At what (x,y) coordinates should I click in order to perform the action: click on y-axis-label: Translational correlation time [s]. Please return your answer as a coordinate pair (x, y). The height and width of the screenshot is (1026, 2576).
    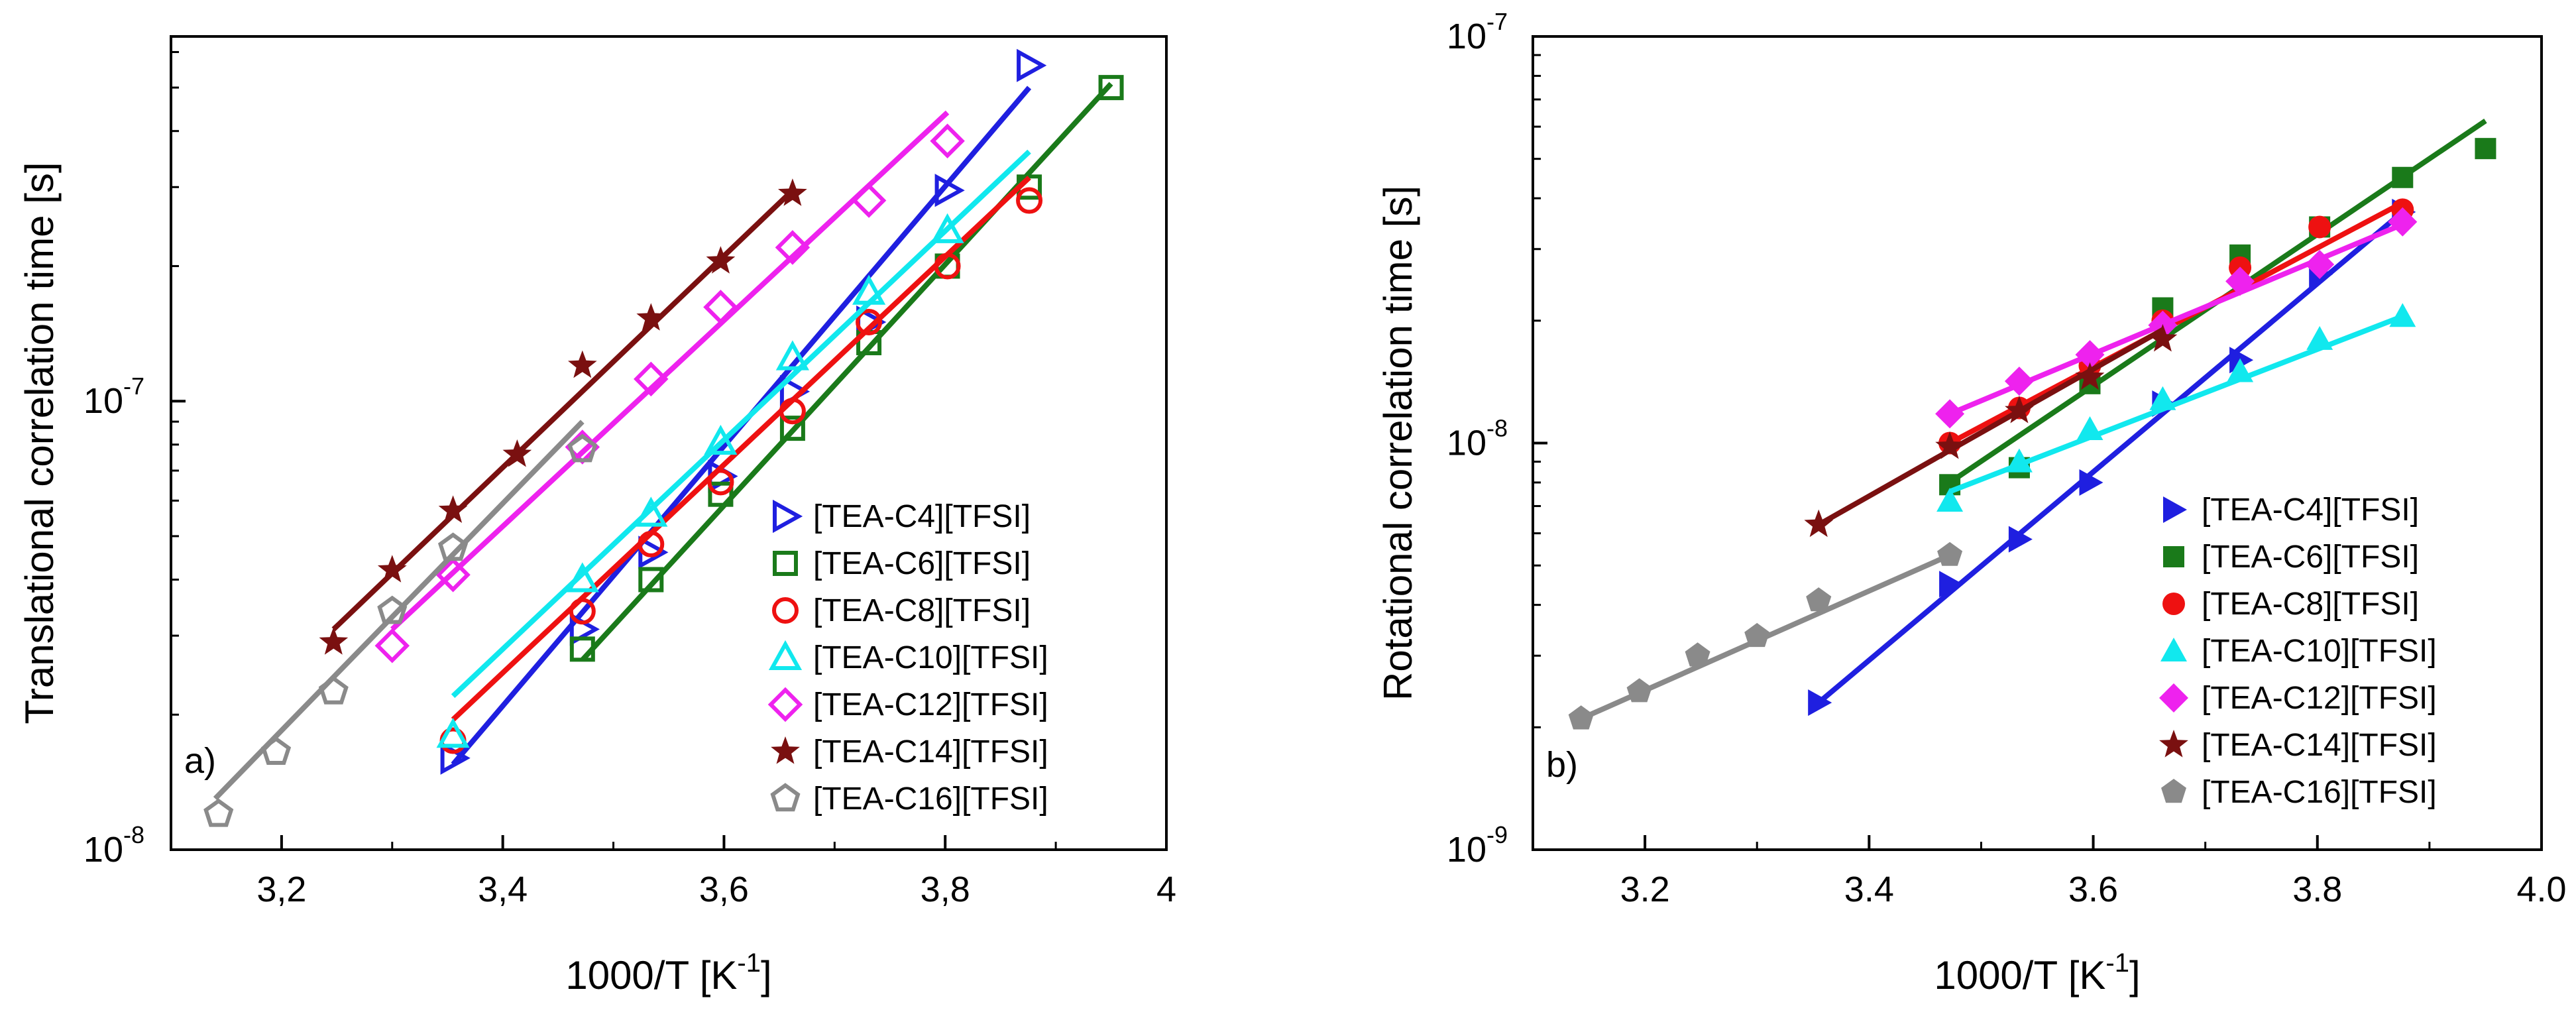
    Looking at the image, I should click on (39, 443).